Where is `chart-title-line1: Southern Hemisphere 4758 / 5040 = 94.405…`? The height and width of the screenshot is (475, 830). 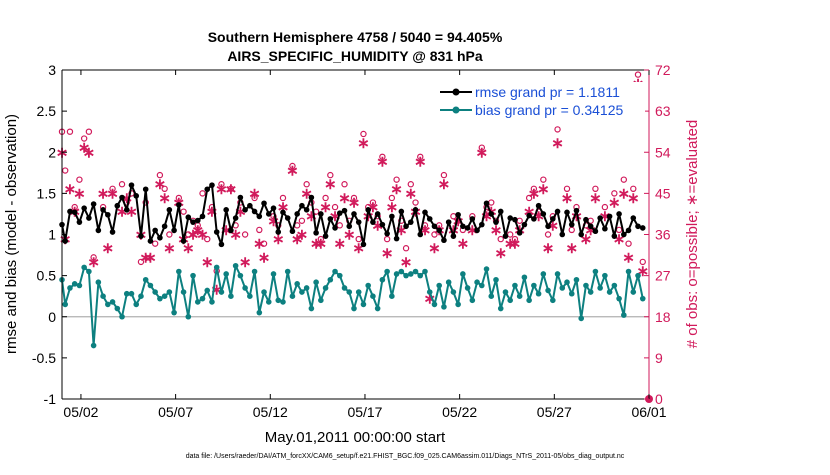
chart-title-line1: Southern Hemisphere 4758 / 5040 = 94.405… is located at coordinates (355, 37).